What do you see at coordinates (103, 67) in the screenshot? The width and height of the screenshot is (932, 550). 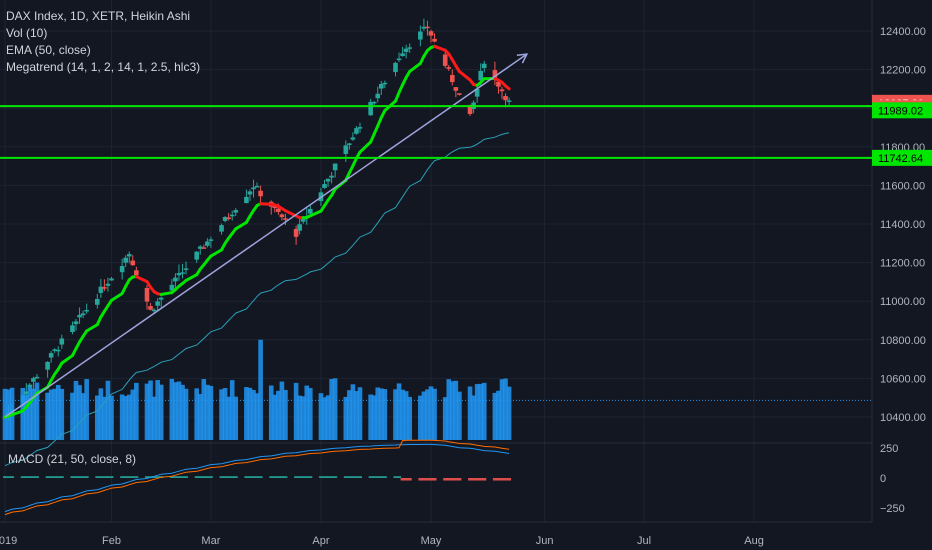 I see `megatrend-indicator-label: Megatrend (14, 1, 2, 14, 1, 2.5, hlc3)` at bounding box center [103, 67].